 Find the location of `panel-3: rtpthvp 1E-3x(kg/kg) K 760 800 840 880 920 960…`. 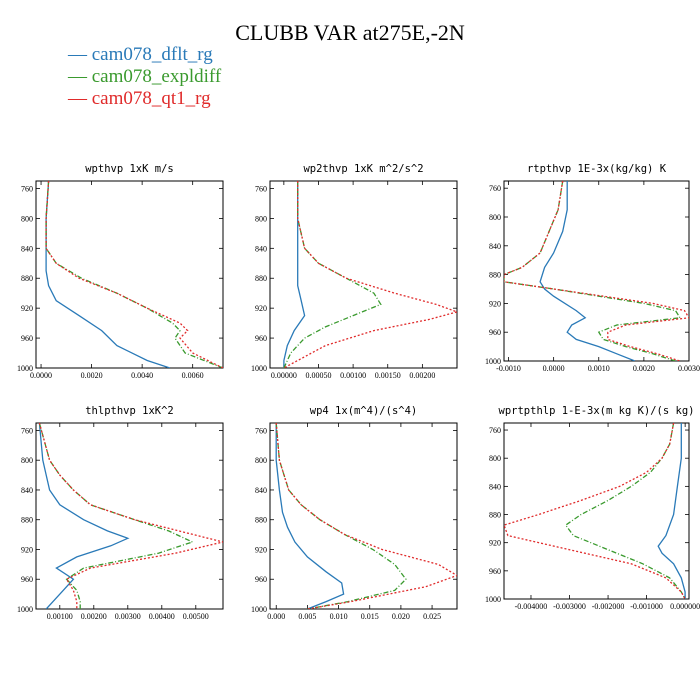

panel-3: rtpthvp 1E-3x(kg/kg) K 760 800 840 880 920 960… is located at coordinates (592, 268).